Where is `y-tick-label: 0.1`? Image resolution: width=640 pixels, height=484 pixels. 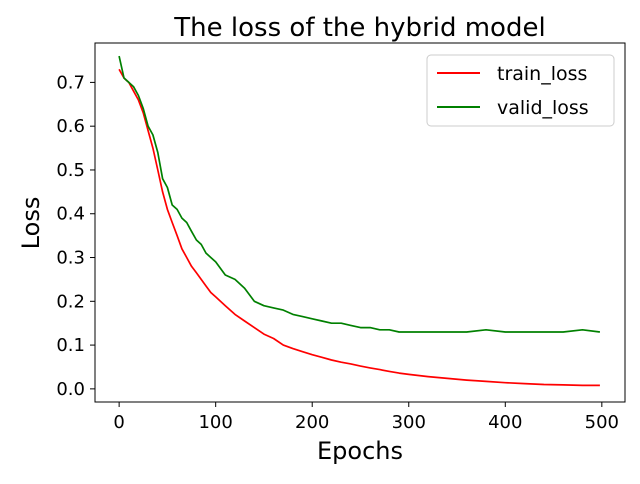
y-tick-label: 0.1 is located at coordinates (70, 345).